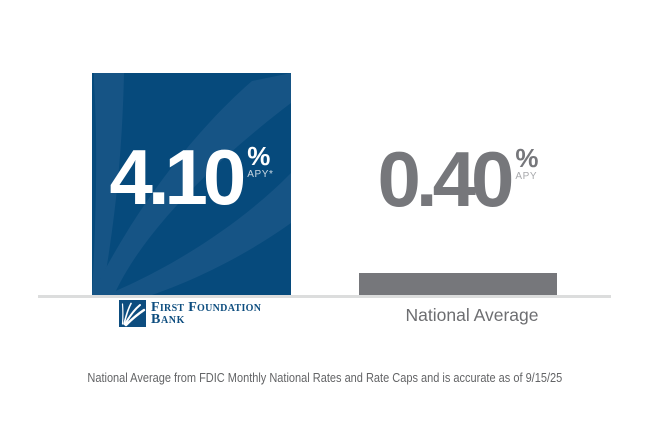 The height and width of the screenshot is (433, 650). I want to click on ffb-rate-superscript: % APY*, so click(260, 161).